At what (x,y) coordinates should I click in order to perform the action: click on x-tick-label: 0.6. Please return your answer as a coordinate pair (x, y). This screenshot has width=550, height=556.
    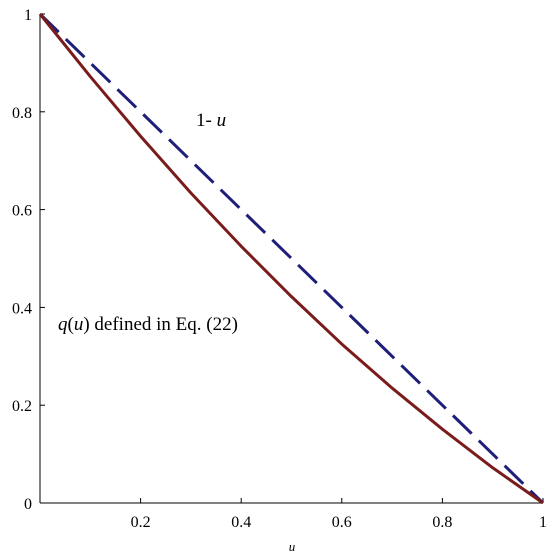
    Looking at the image, I should click on (342, 522).